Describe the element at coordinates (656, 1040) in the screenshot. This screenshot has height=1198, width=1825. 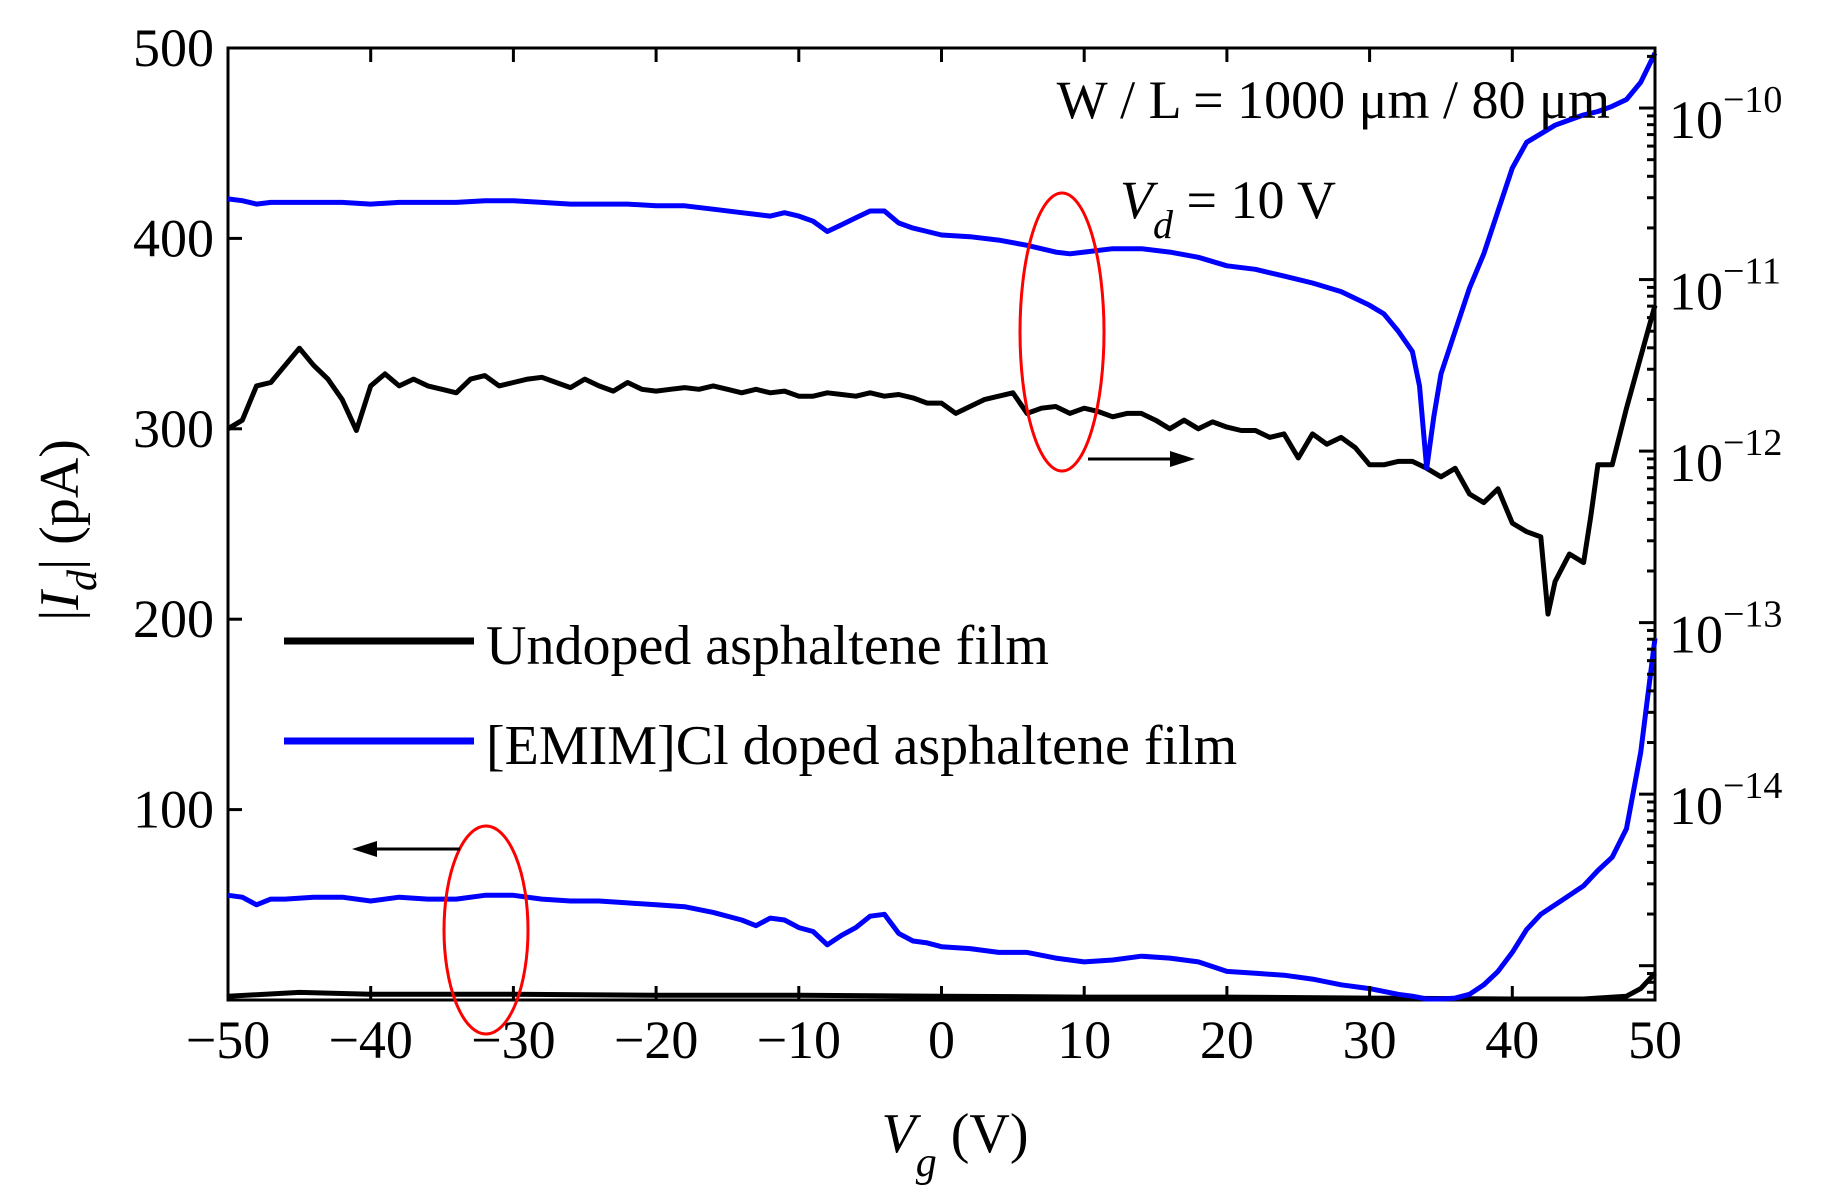
I see `x-tick-label: −20` at that location.